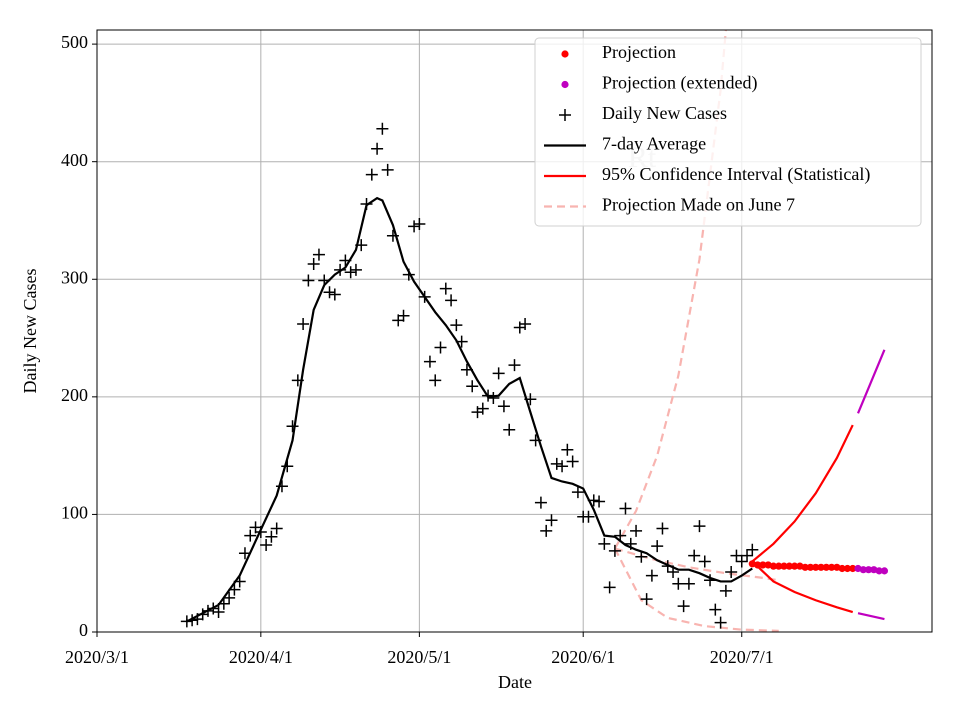 The image size is (960, 720). I want to click on x-tick-label: 2020/3/1, so click(97, 657).